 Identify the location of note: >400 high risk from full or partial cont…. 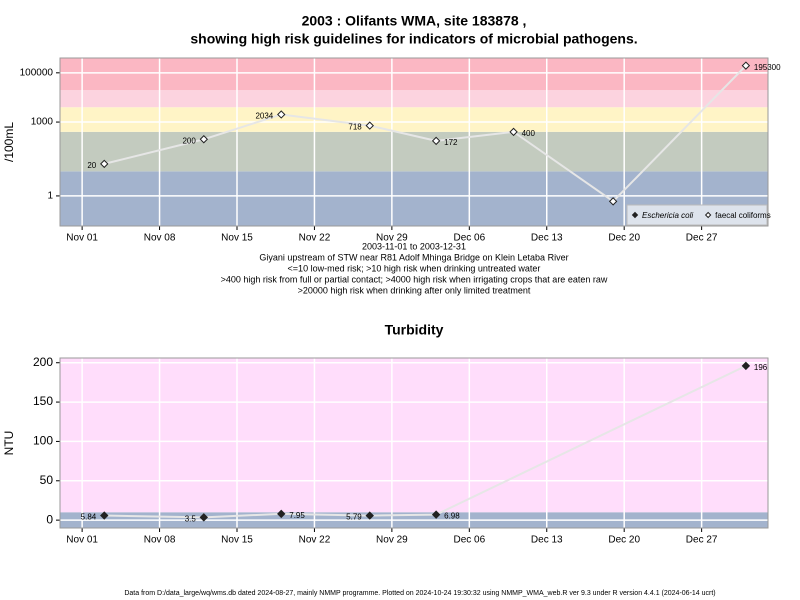
(414, 279).